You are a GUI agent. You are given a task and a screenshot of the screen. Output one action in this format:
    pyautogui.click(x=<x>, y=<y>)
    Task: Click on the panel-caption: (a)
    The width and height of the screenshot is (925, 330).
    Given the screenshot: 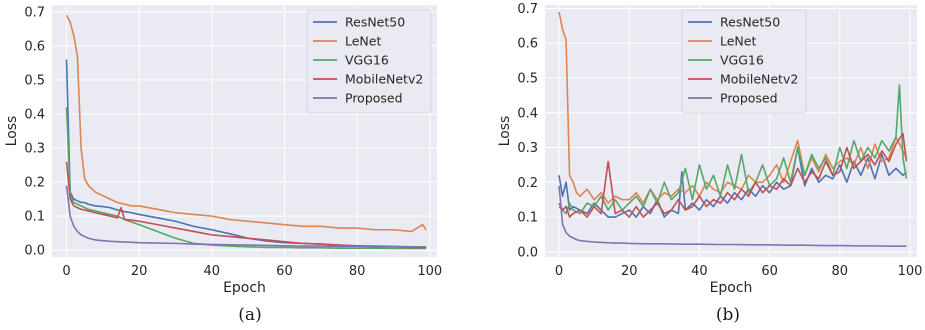 What is the action you would take?
    pyautogui.click(x=249, y=315)
    